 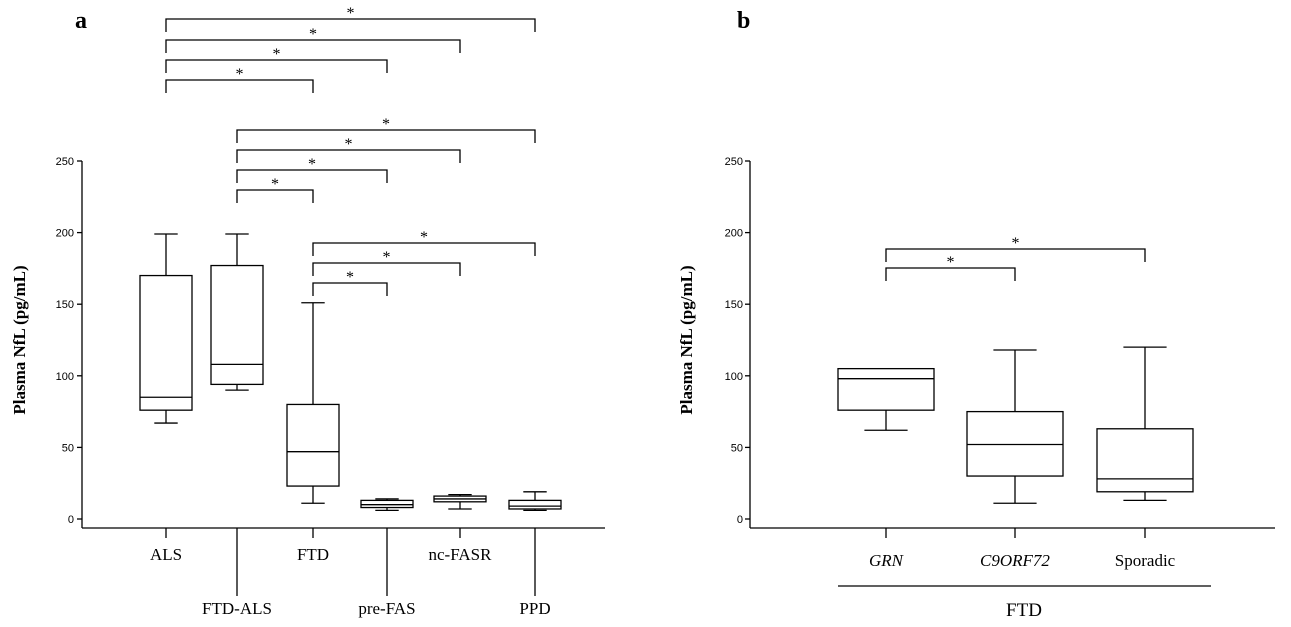 I want to click on category-label: PPD, so click(x=534, y=608).